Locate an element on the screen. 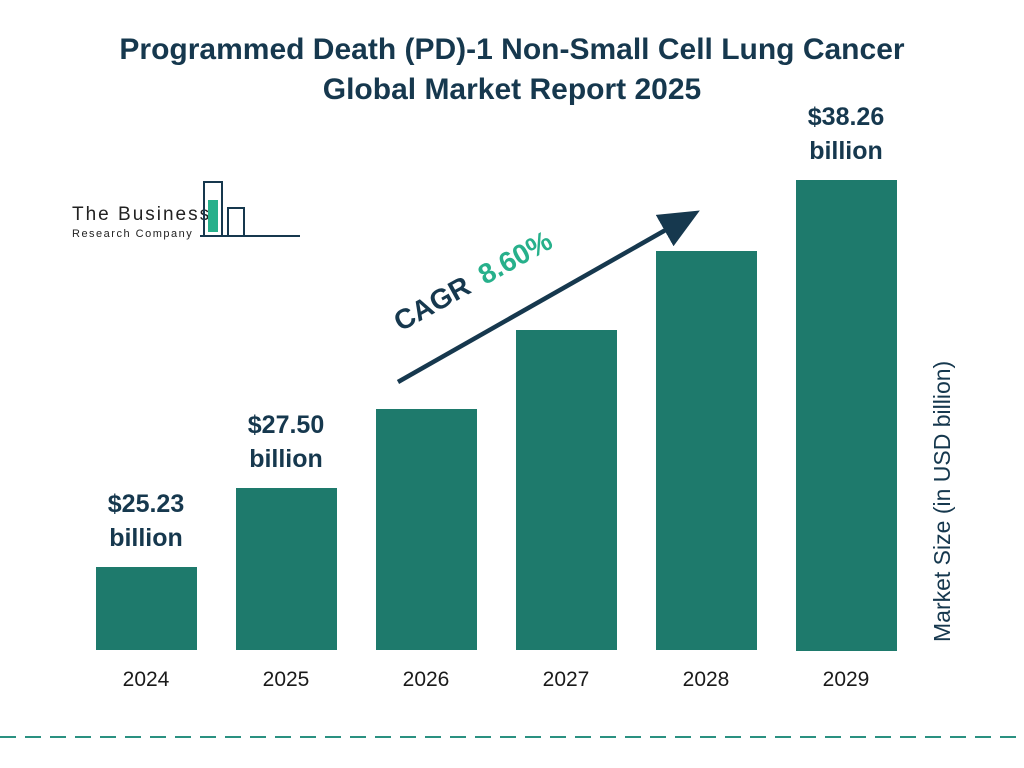 The width and height of the screenshot is (1024, 768). bar-column-2028: 2028 is located at coordinates (706, 396).